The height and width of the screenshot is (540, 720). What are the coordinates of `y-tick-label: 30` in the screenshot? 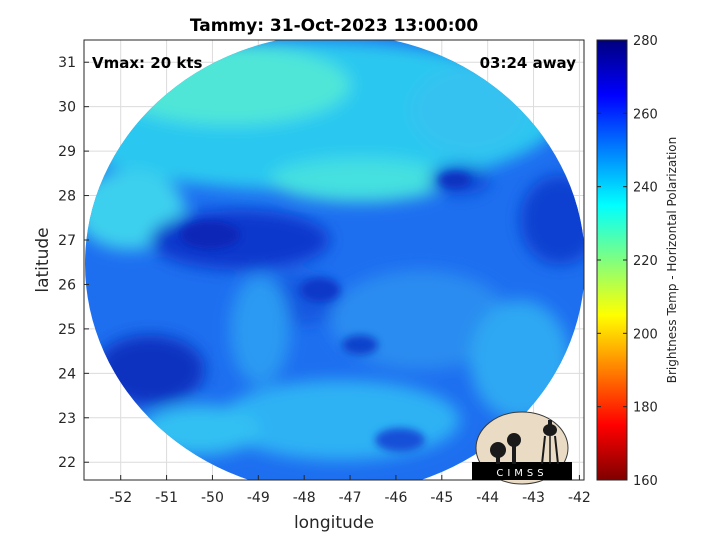 It's located at (67, 108).